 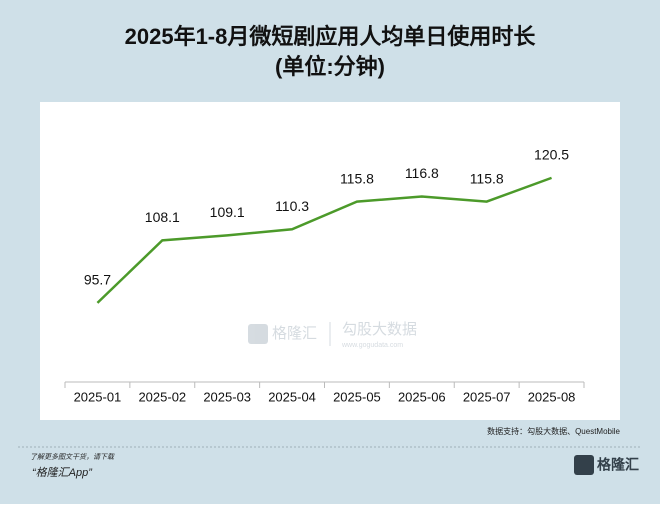 I want to click on data-label: 116.8, so click(x=422, y=173).